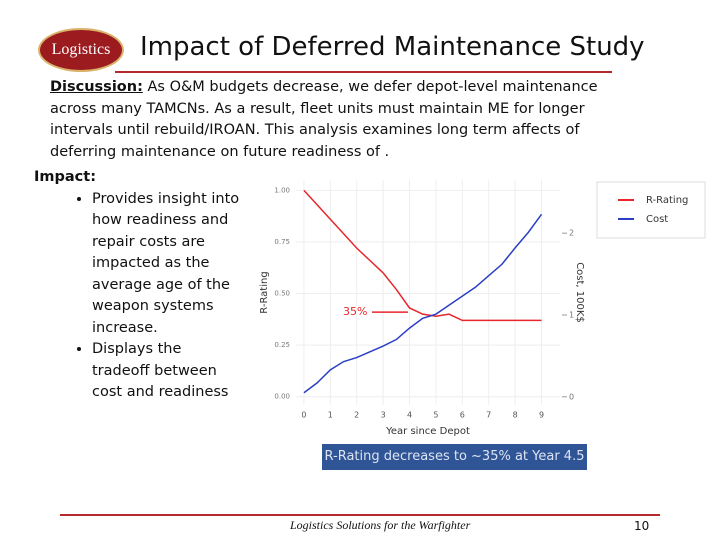 This screenshot has width=720, height=540. I want to click on slide-title: Impact of Deferred Maintenance Study, so click(392, 47).